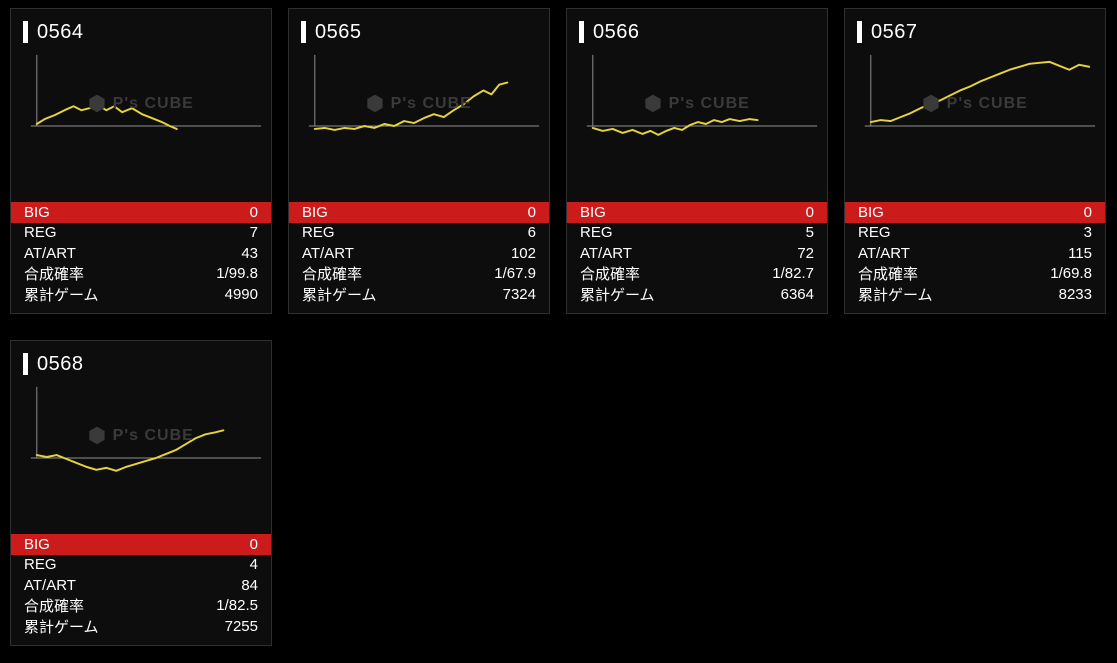 This screenshot has width=1117, height=663. What do you see at coordinates (975, 274) in the screenshot?
I see `stat-row-combined-probability: 合成確率 1/69.8` at bounding box center [975, 274].